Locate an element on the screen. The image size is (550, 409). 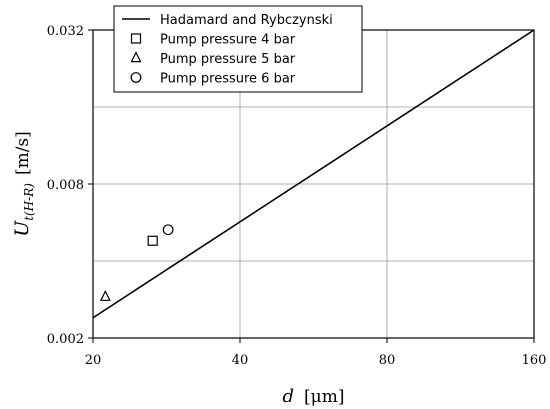
y-axis-title: Ut(H-R) [m/s] is located at coordinates (23, 184).